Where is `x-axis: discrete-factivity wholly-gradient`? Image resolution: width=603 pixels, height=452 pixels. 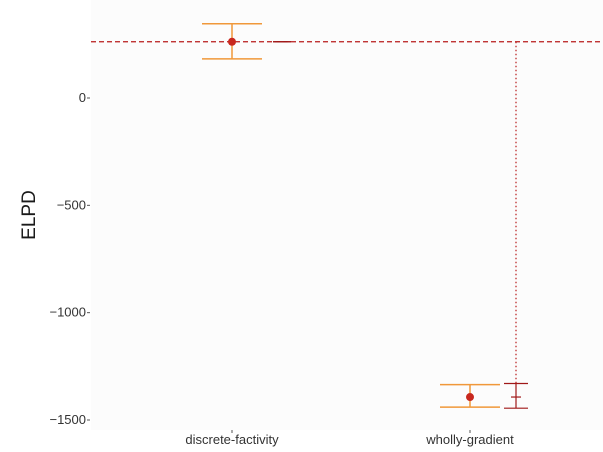 x-axis: discrete-factivity wholly-gradient is located at coordinates (349, 438).